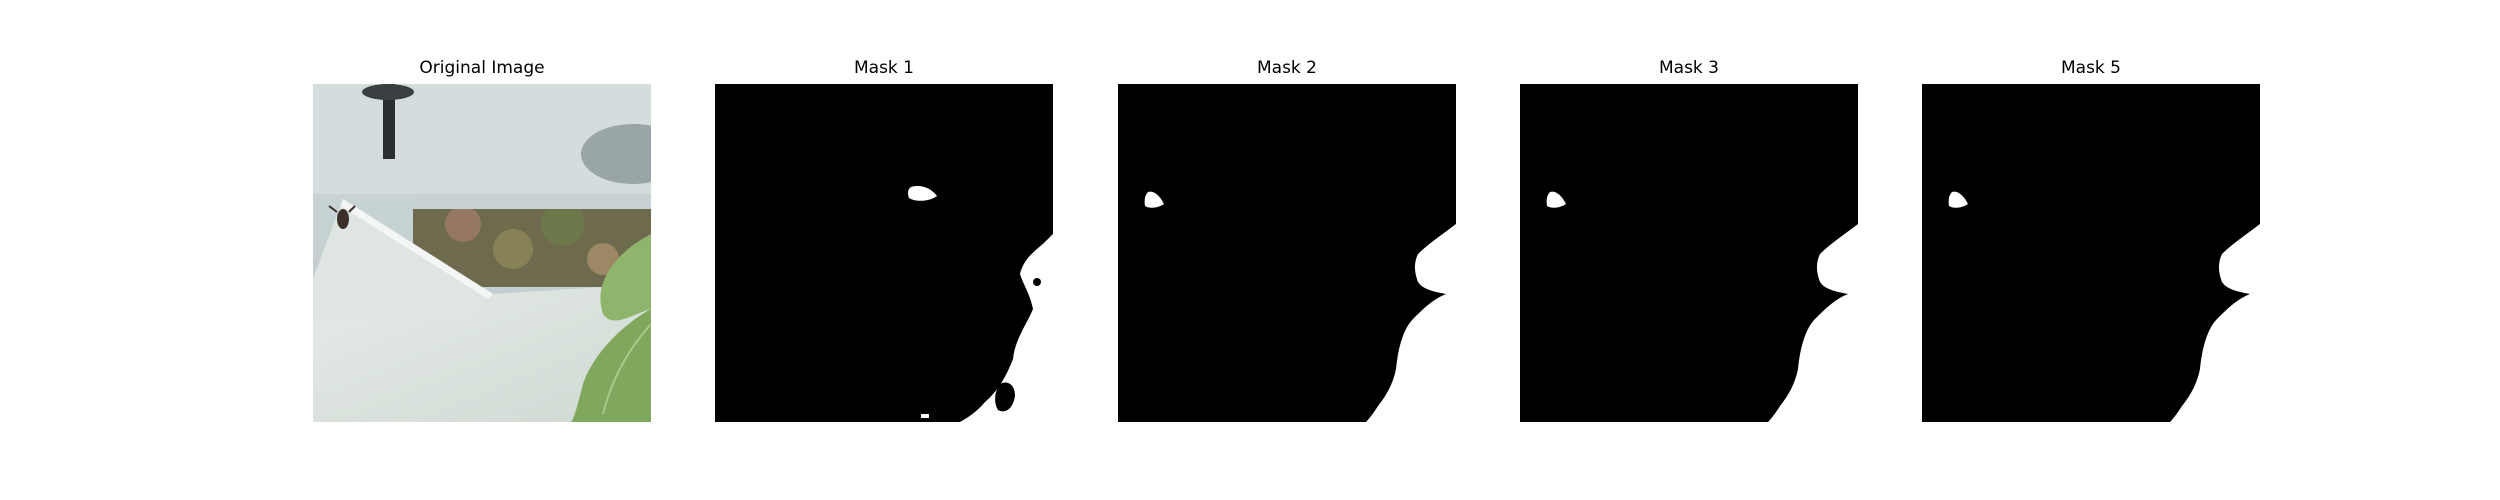  Describe the element at coordinates (388, 92) in the screenshot. I see `pole-top` at that location.